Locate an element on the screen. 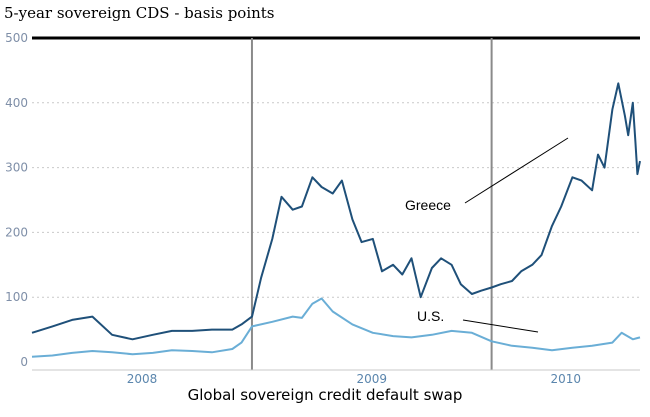  x-tick-label: 2010 is located at coordinates (566, 379).